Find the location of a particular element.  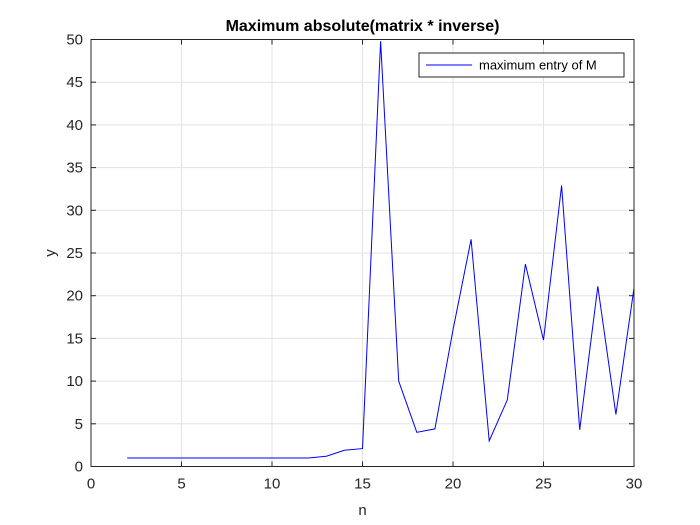

y-tick-label: 5 is located at coordinates (79, 424).